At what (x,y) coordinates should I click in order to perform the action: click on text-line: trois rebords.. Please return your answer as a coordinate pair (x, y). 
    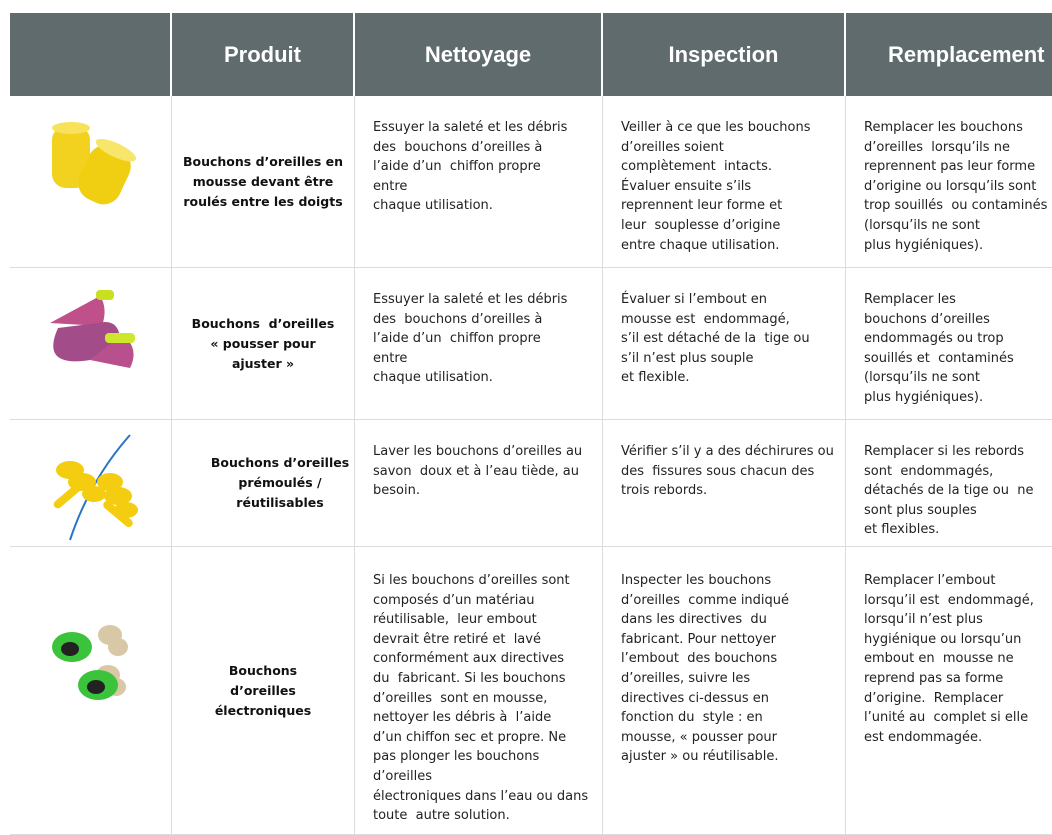
    Looking at the image, I should click on (664, 491).